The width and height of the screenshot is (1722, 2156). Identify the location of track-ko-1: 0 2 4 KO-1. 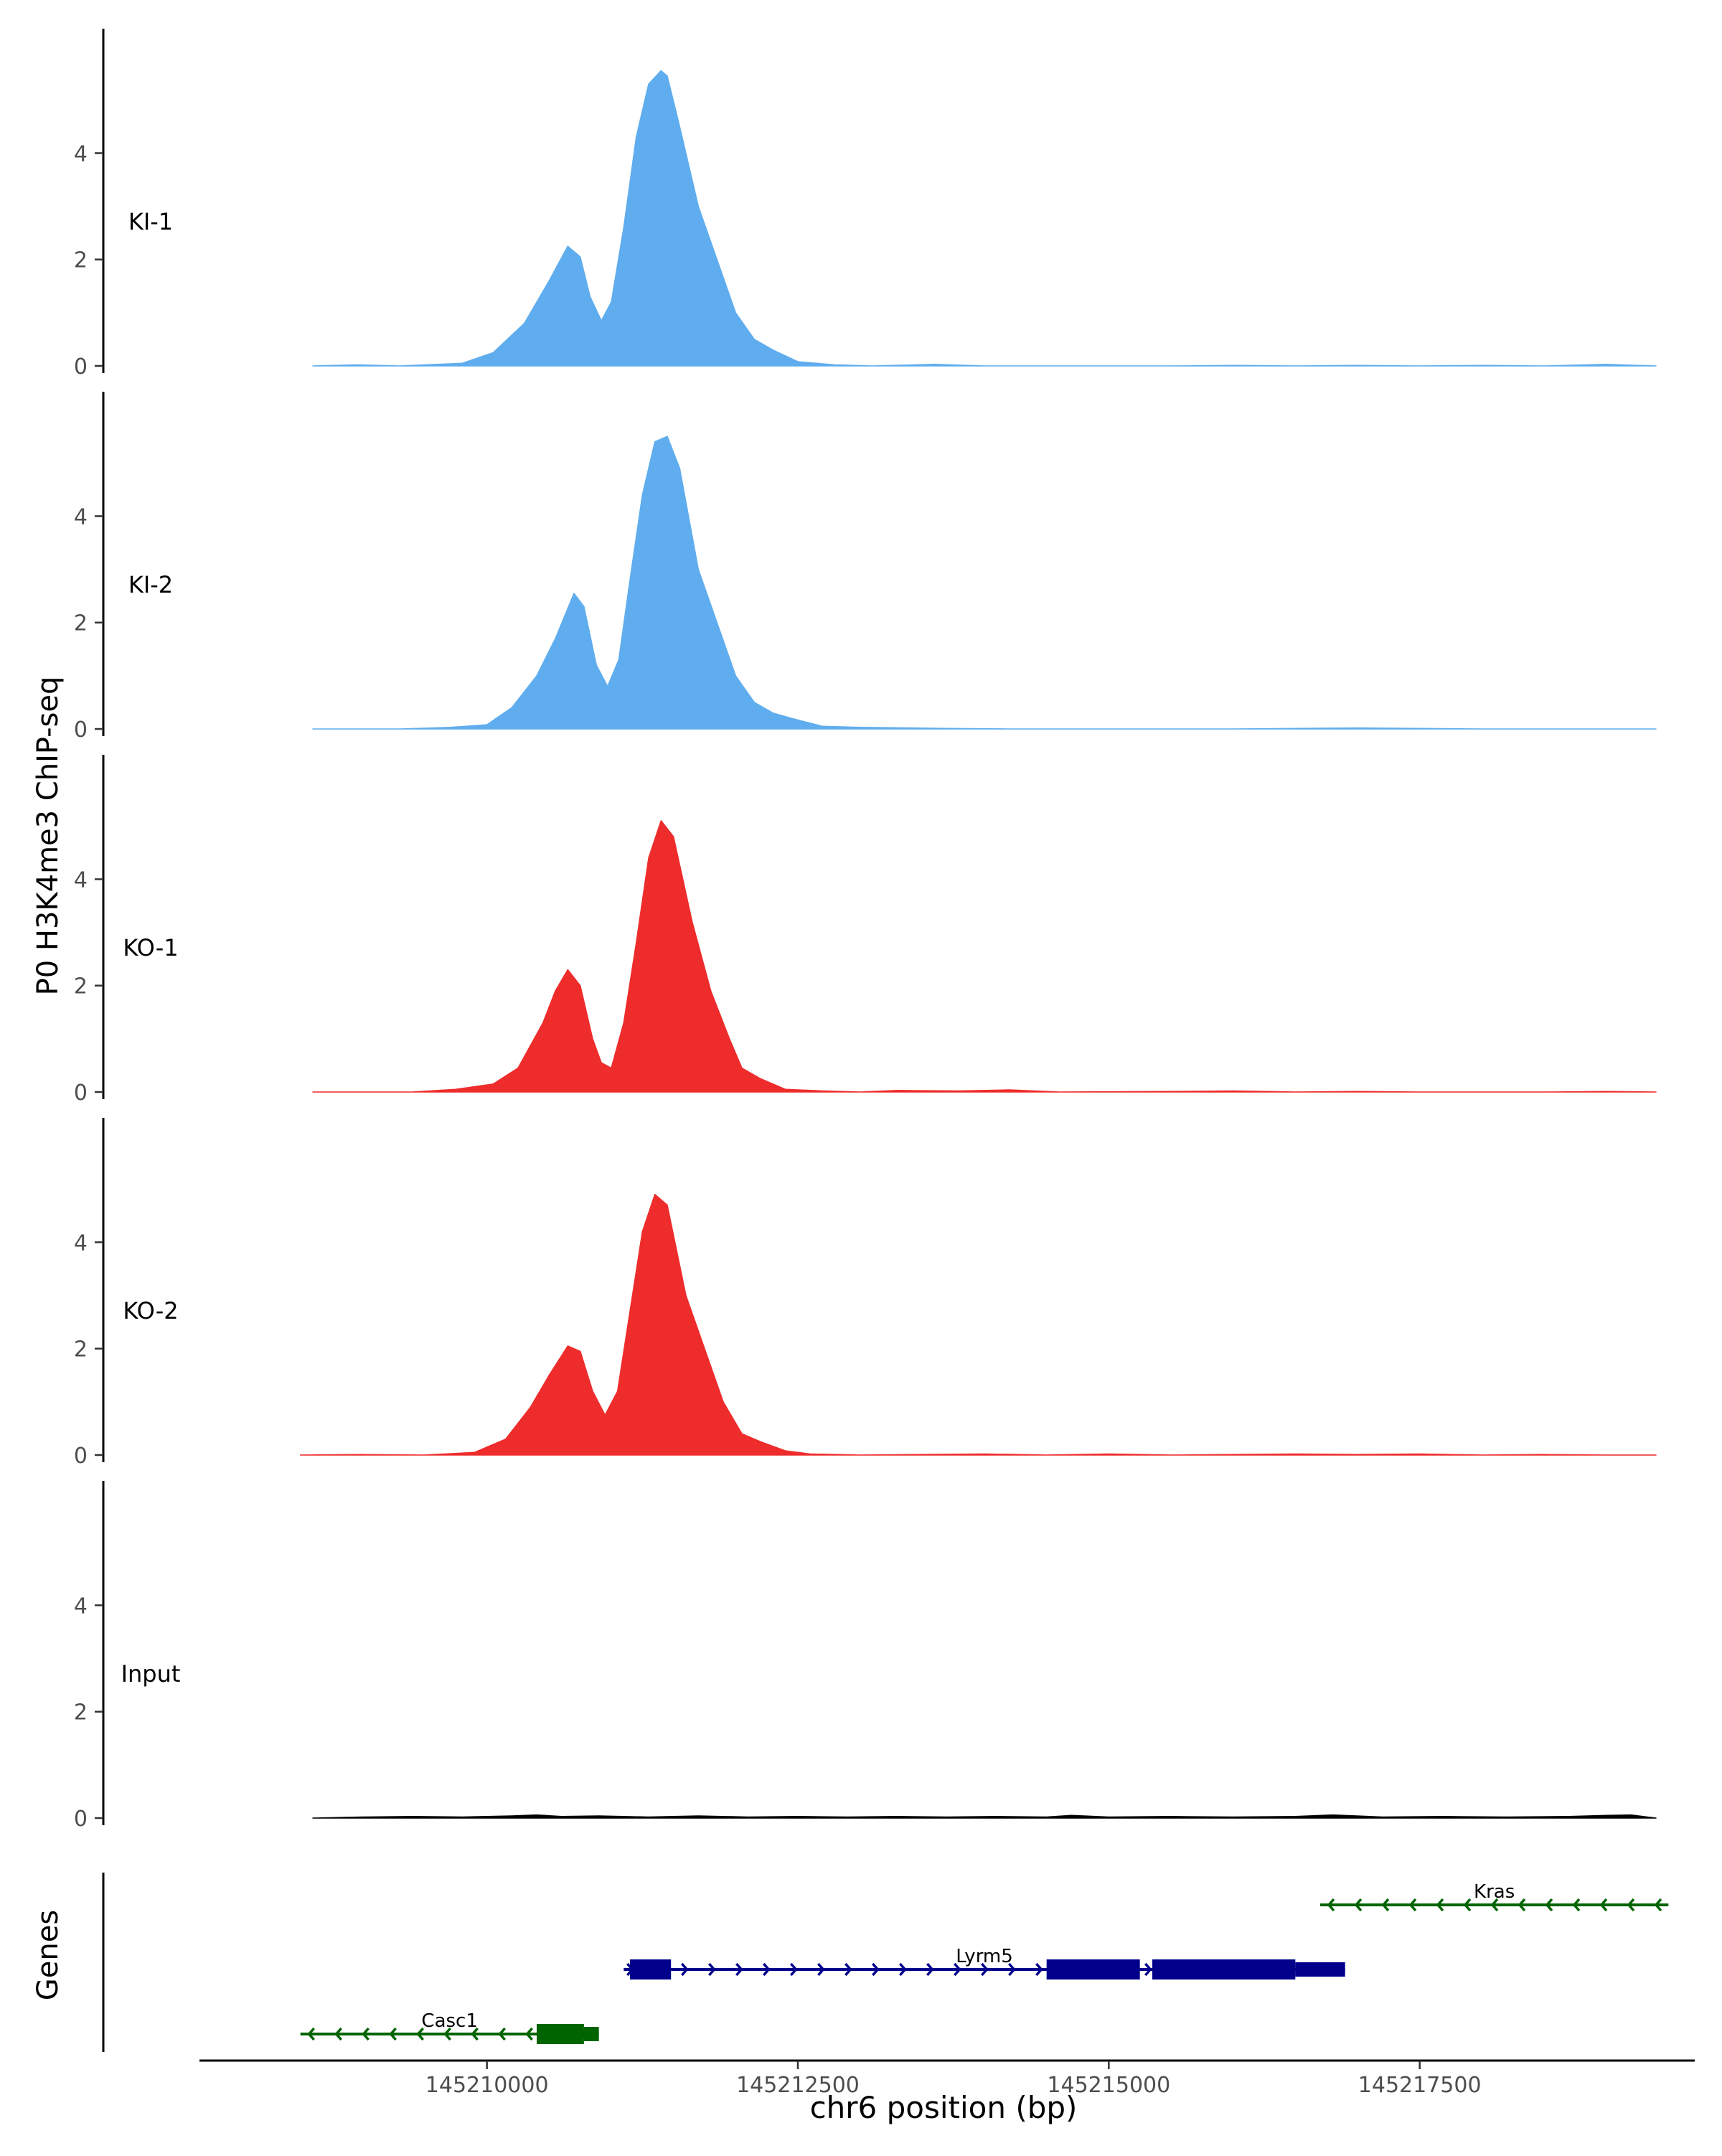
(866, 930).